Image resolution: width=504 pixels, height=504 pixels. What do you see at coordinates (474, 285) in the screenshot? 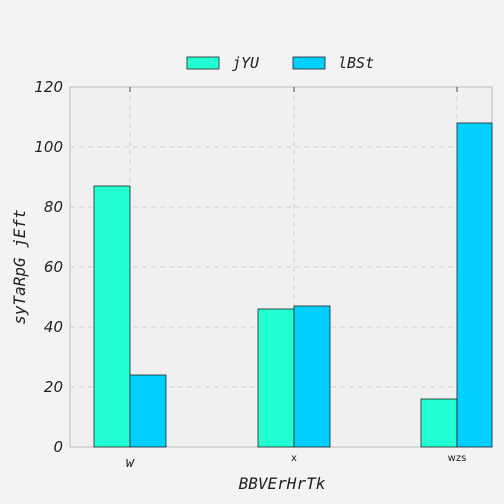
I see `bar-lbst-wzs` at bounding box center [474, 285].